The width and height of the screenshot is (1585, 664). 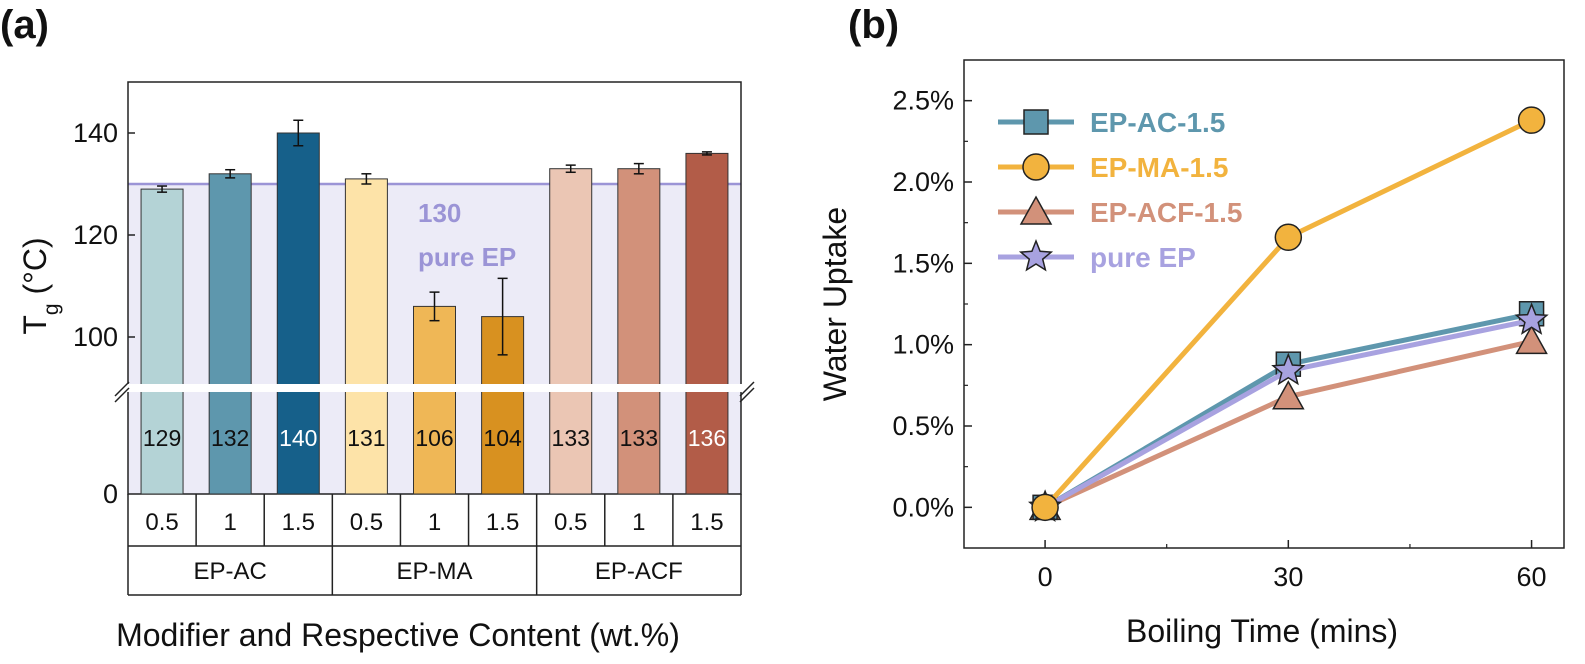 I want to click on y-axis-title-sub: g, so click(x=51, y=309).